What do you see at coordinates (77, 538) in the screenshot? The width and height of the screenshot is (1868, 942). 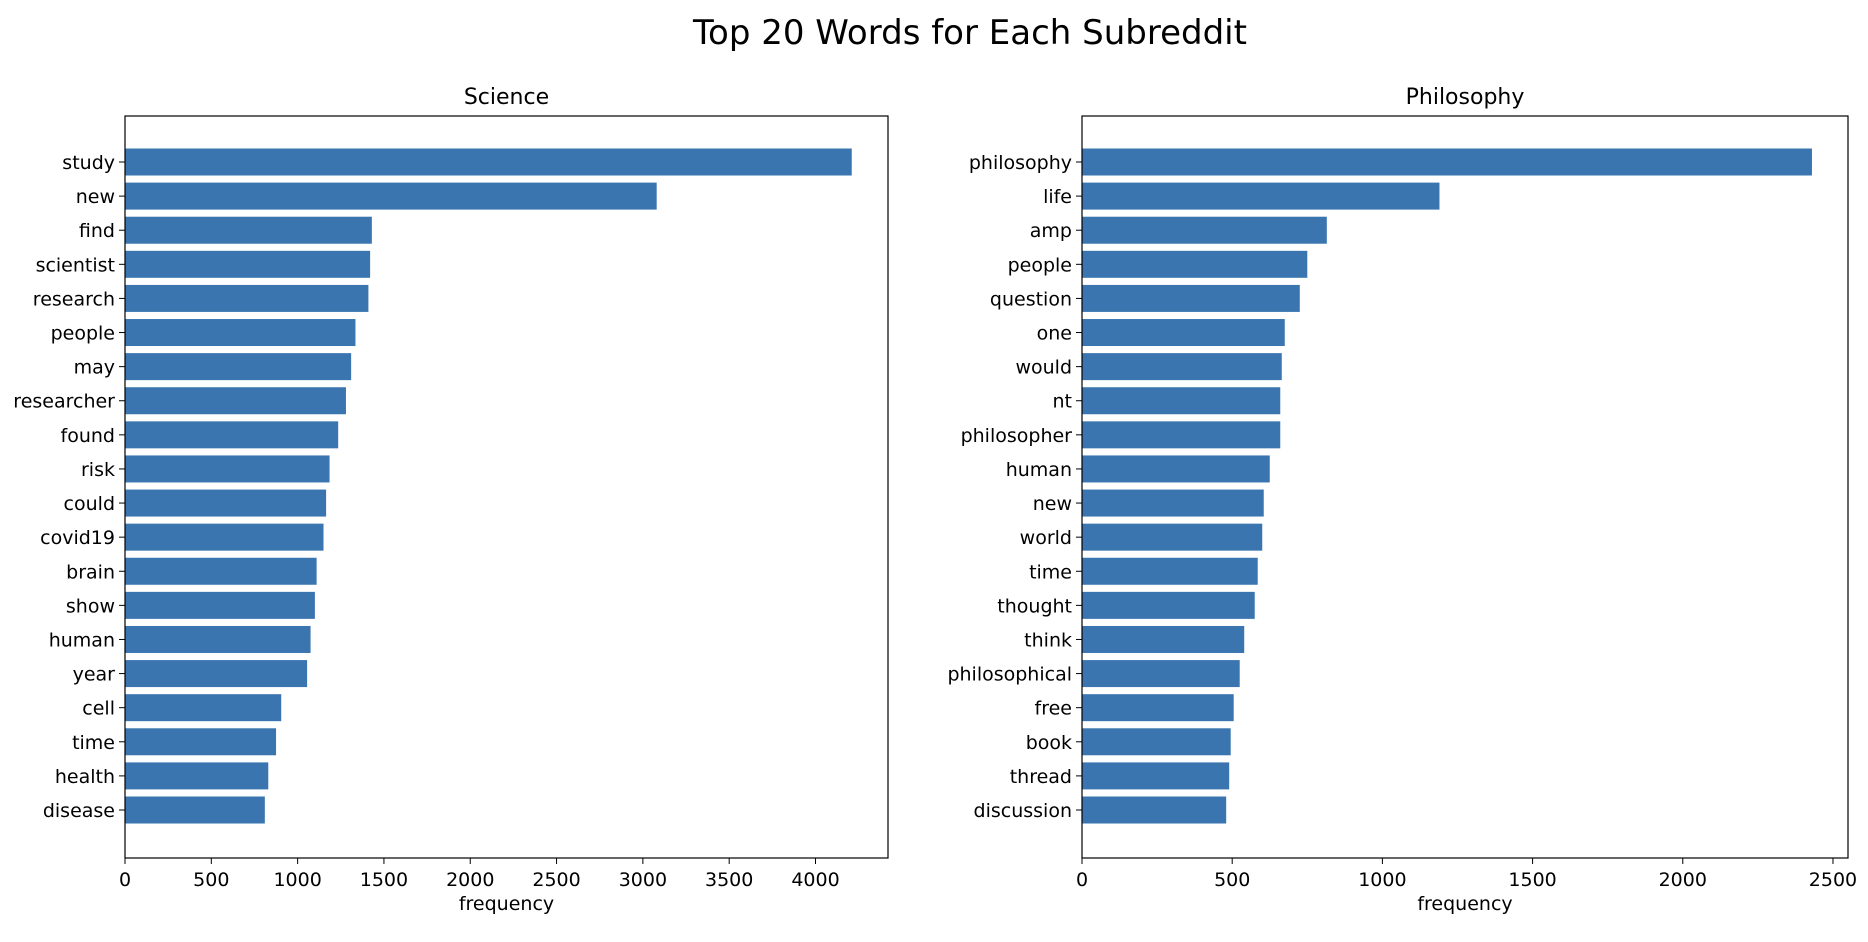 I see `science-ytick-label-covid19: covid19` at bounding box center [77, 538].